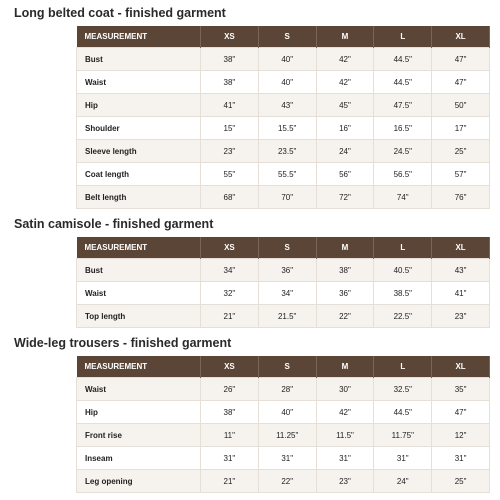  What do you see at coordinates (283, 458) in the screenshot?
I see `table-row: Inseam 31" 31" 31" 31" 31"` at bounding box center [283, 458].